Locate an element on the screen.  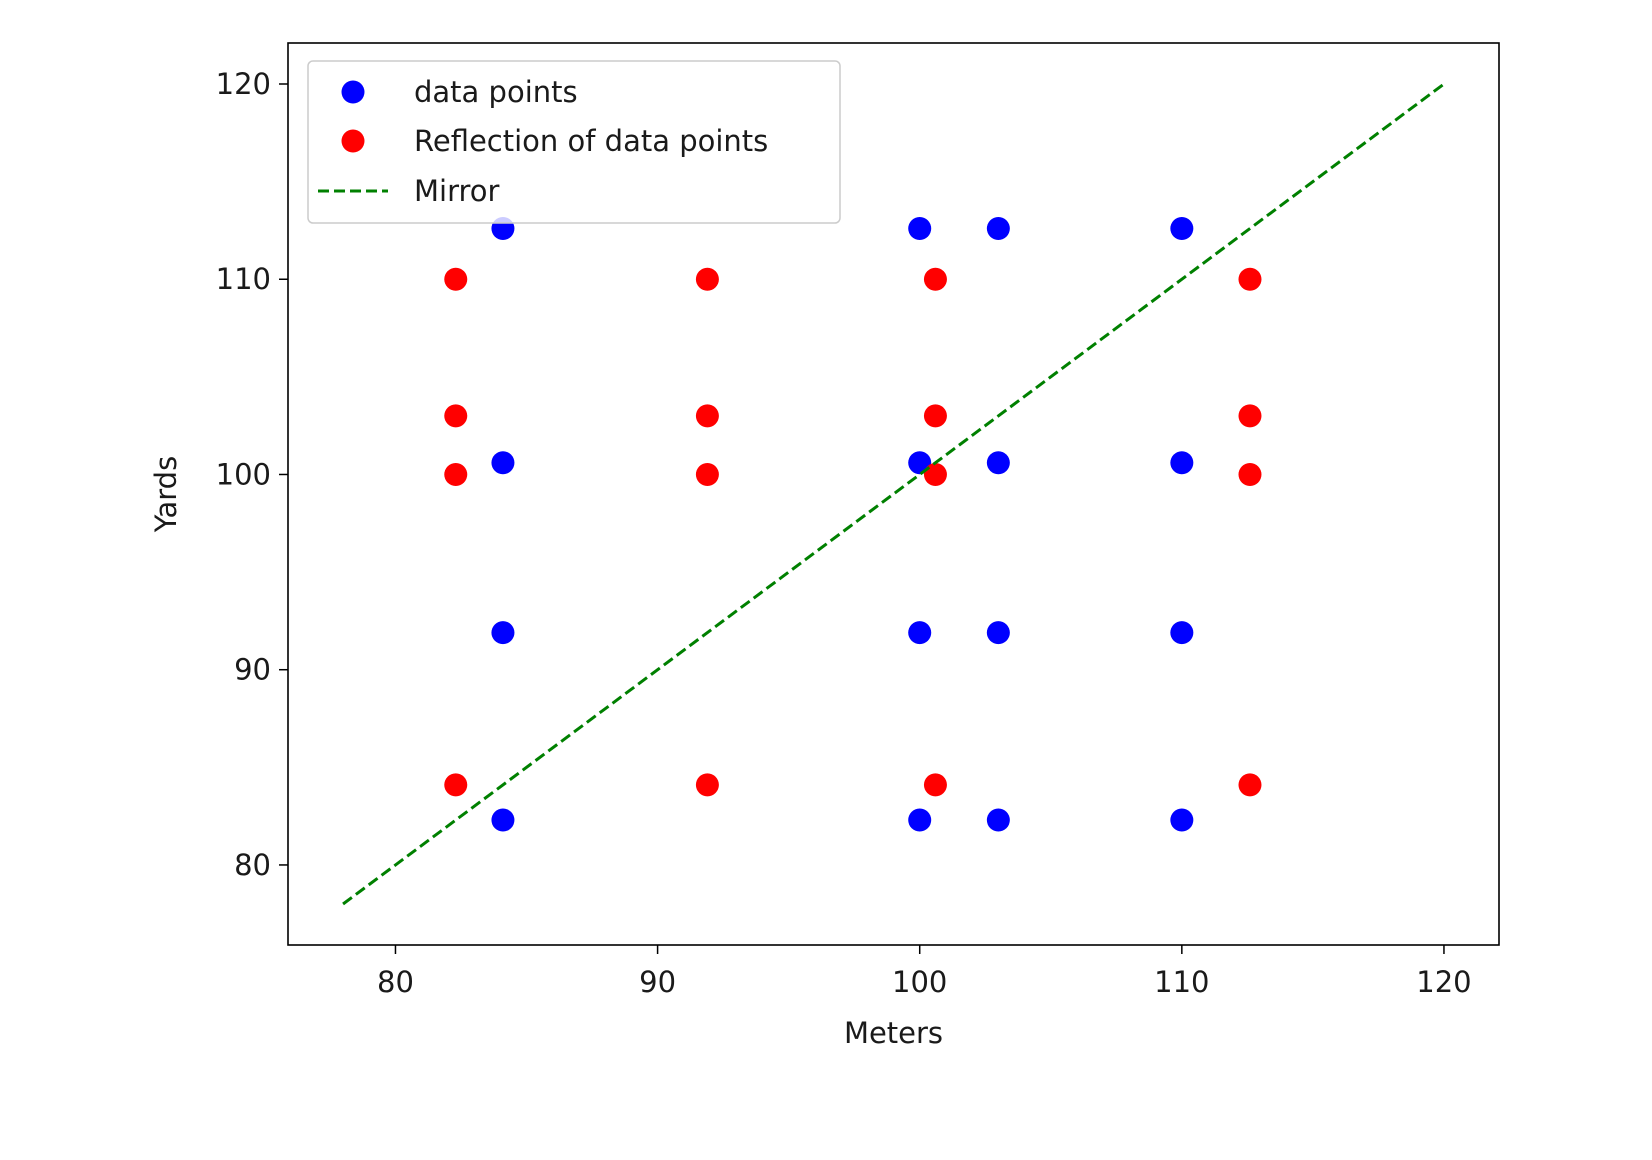
x-tick-label: 100 is located at coordinates (919, 982).